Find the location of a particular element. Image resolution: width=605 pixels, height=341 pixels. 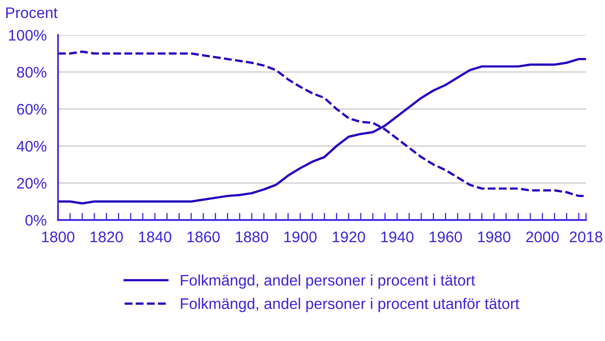

y-tick-label: 100% is located at coordinates (27, 35).